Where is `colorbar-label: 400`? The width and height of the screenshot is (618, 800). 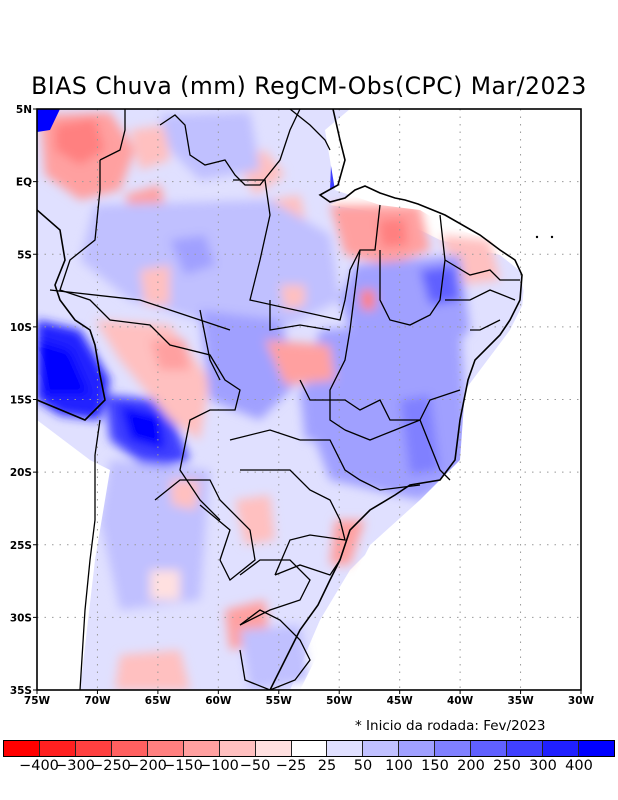
colorbar-label: 400 is located at coordinates (579, 766).